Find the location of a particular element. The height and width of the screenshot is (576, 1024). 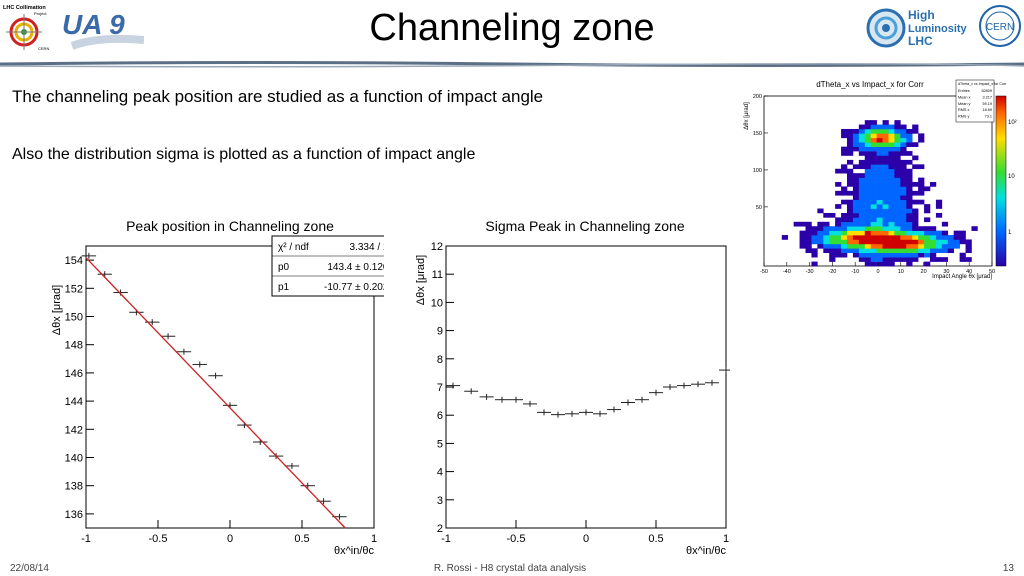

chart1-ytick-label: 138 is located at coordinates (74, 487).